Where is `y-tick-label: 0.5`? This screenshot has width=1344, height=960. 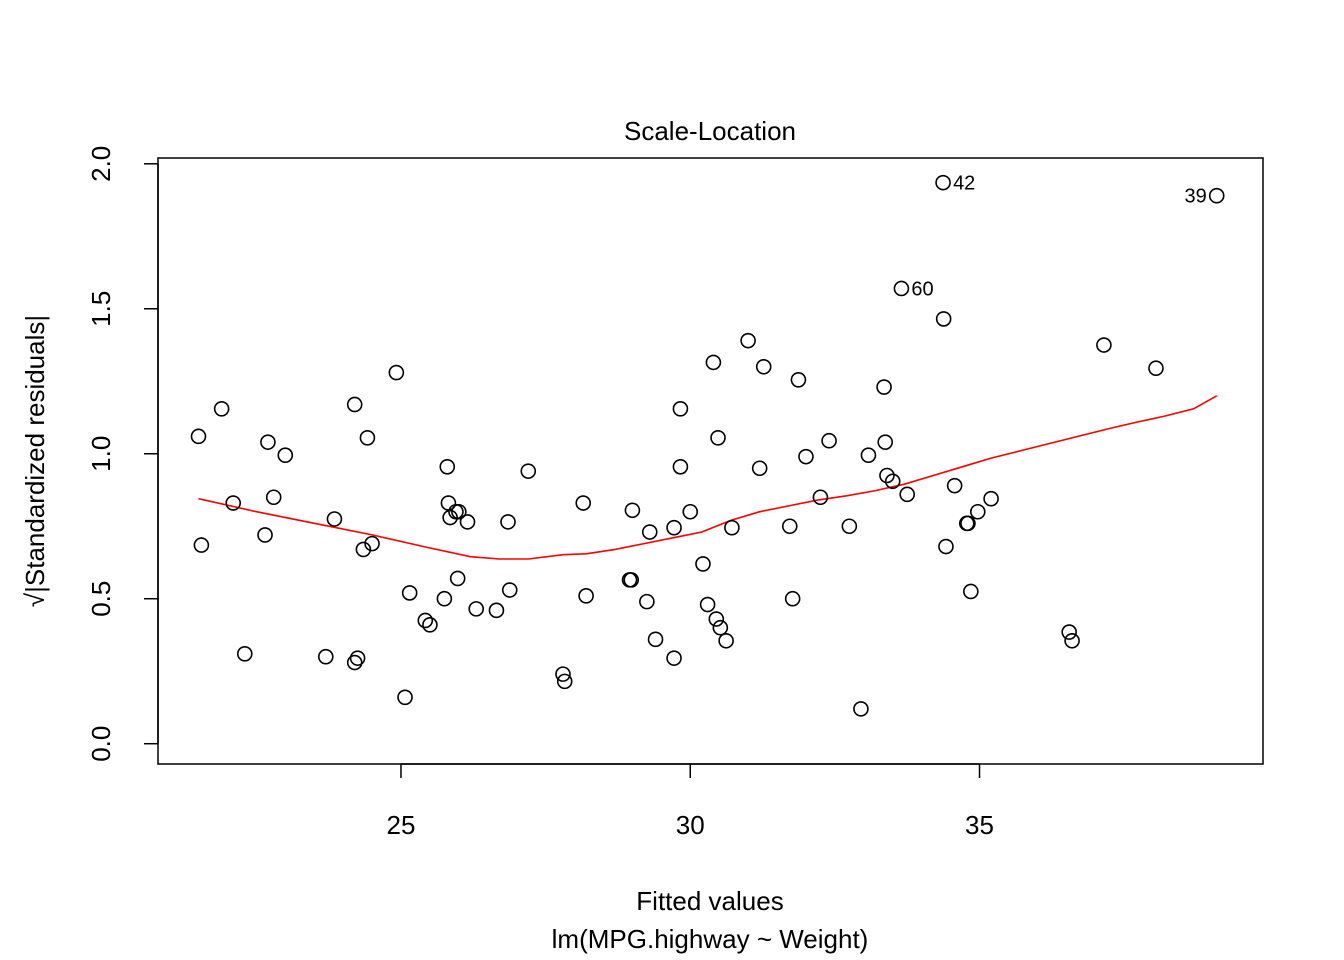 y-tick-label: 0.5 is located at coordinates (101, 599).